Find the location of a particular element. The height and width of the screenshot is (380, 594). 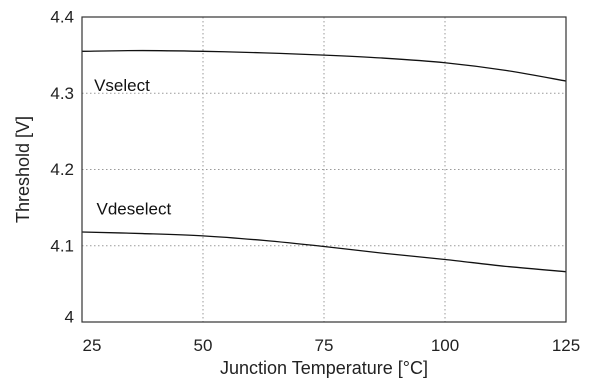

series-line-vselect is located at coordinates (324, 65).